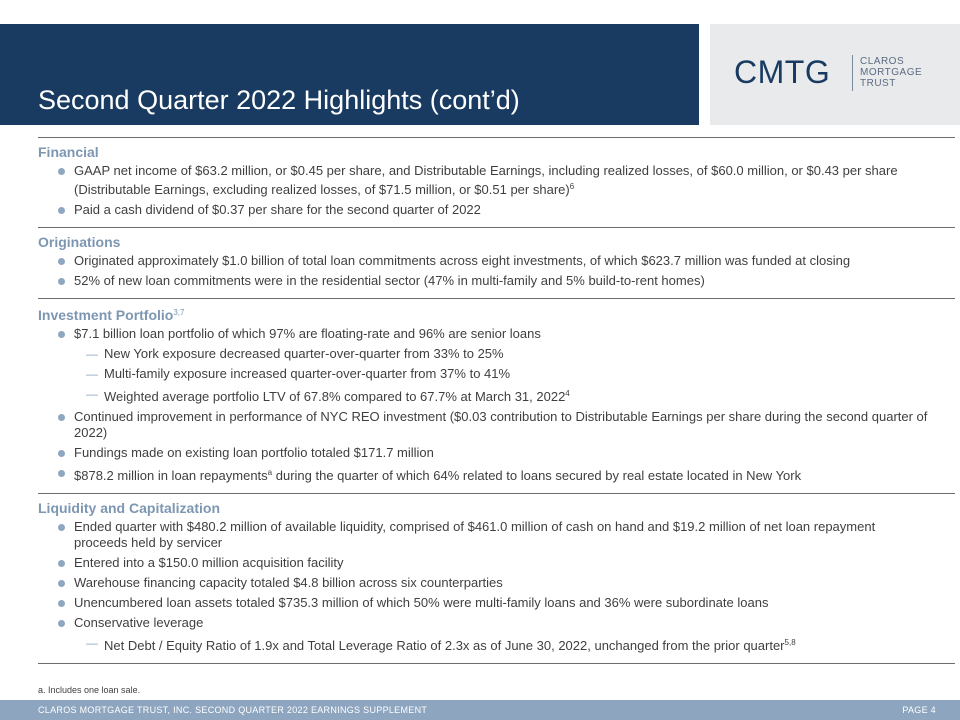 The width and height of the screenshot is (960, 720). What do you see at coordinates (790, 642) in the screenshot?
I see `footnote-ref: 5,8` at bounding box center [790, 642].